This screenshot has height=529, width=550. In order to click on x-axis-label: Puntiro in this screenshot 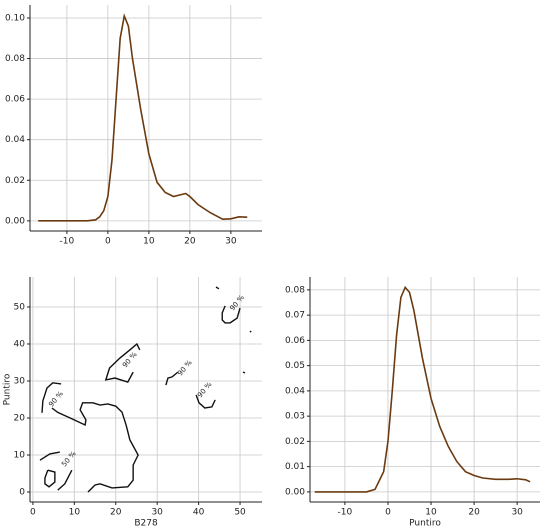, I will do `click(425, 524)`.